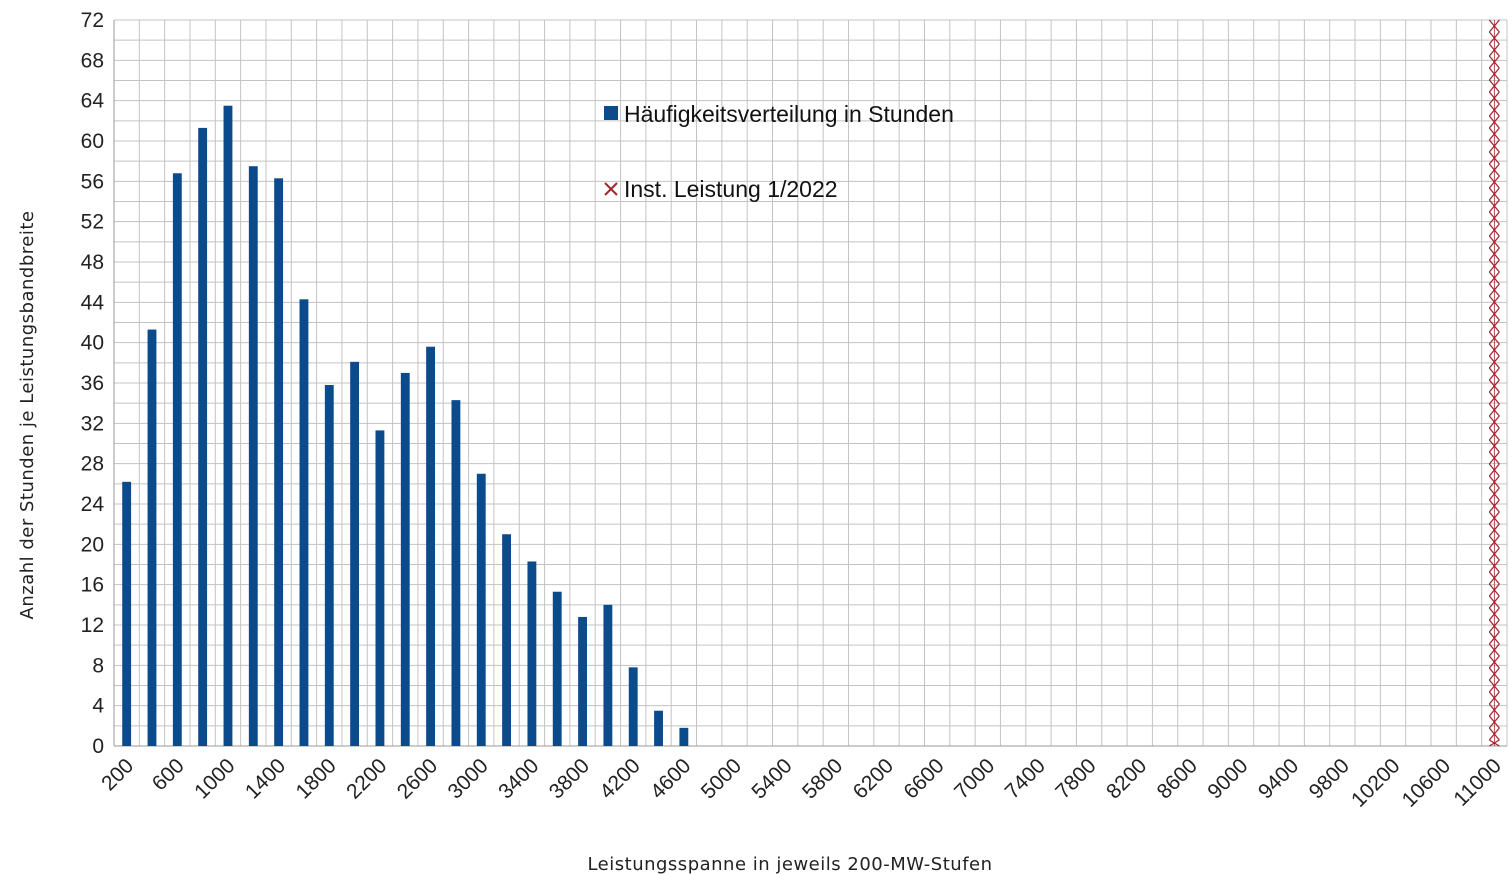 The width and height of the screenshot is (1512, 875). What do you see at coordinates (92, 141) in the screenshot?
I see `y-tick-label: 60` at bounding box center [92, 141].